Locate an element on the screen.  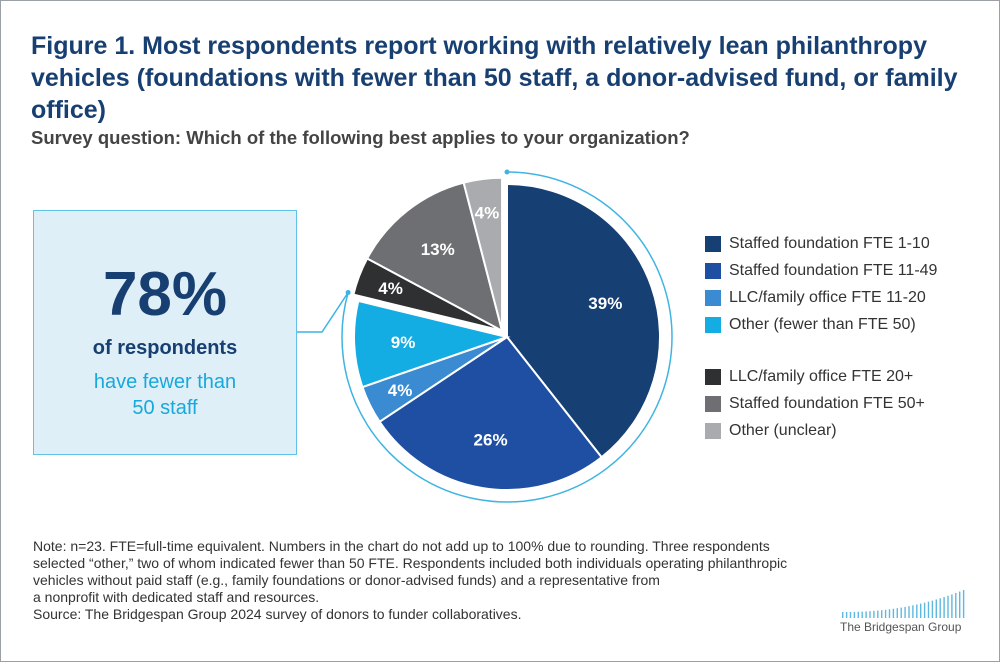
slice-data-label: 9% is located at coordinates (403, 342).